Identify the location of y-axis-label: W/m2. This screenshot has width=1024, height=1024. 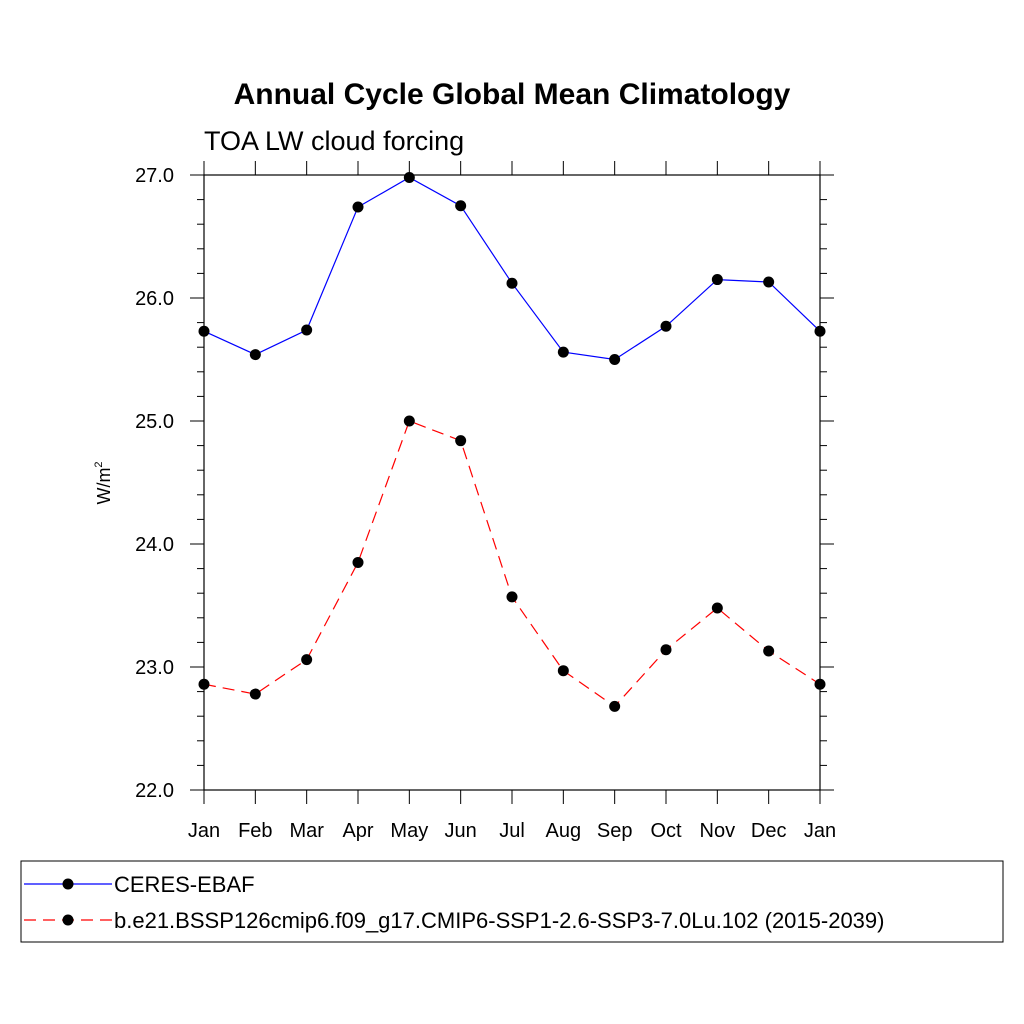
(103, 482).